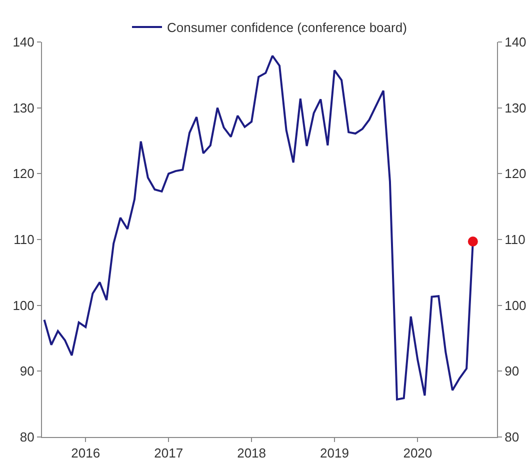 Image resolution: width=531 pixels, height=465 pixels. I want to click on y2-tick-label: 110, so click(515, 240).